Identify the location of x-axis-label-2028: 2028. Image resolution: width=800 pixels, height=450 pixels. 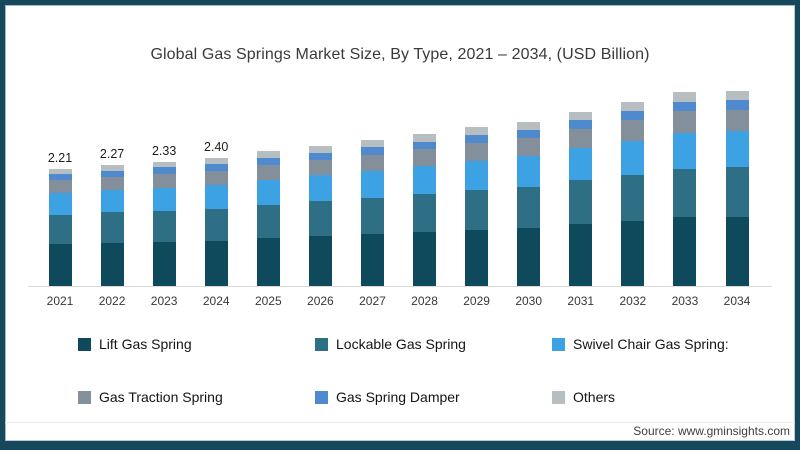
(424, 301).